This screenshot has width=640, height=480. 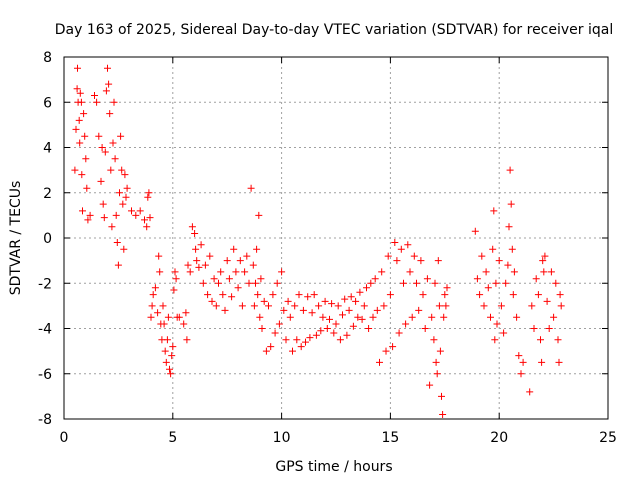 What do you see at coordinates (47, 149) in the screenshot?
I see `y-tick-label: 4` at bounding box center [47, 149].